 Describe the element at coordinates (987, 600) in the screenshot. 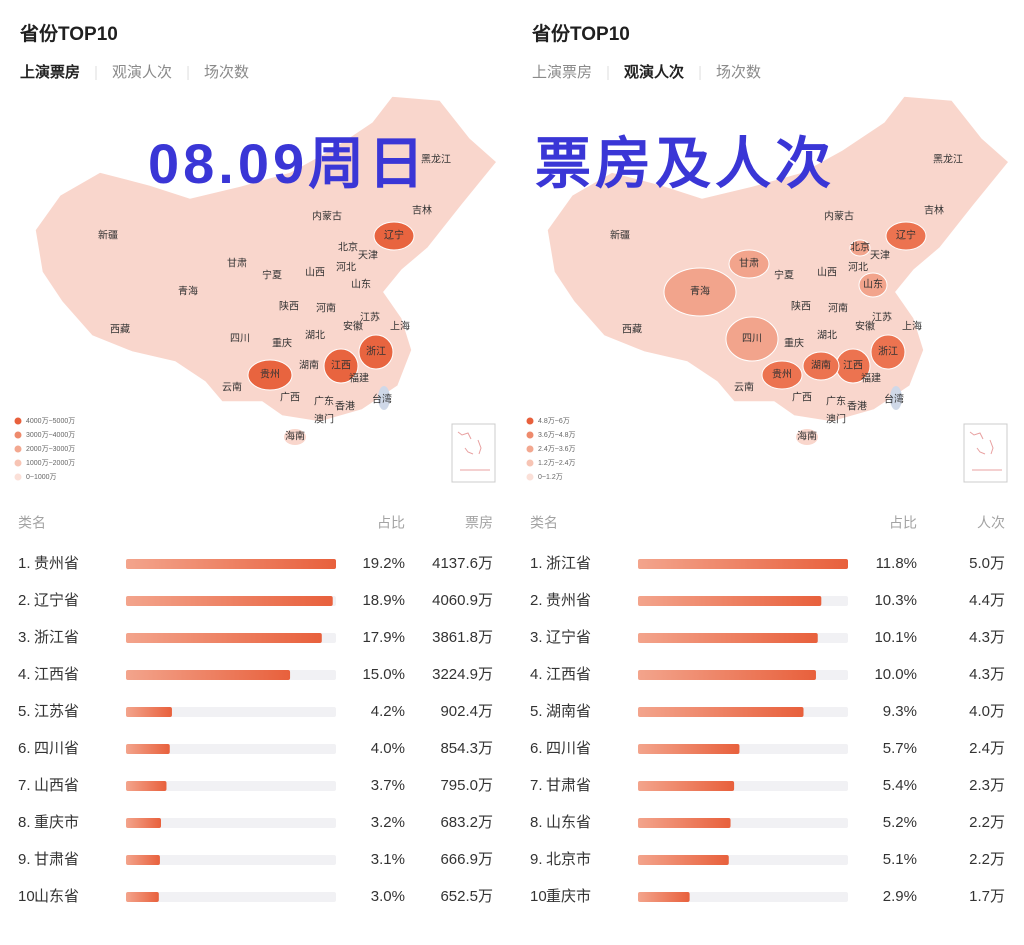

I see `value-label: 4.4万` at that location.